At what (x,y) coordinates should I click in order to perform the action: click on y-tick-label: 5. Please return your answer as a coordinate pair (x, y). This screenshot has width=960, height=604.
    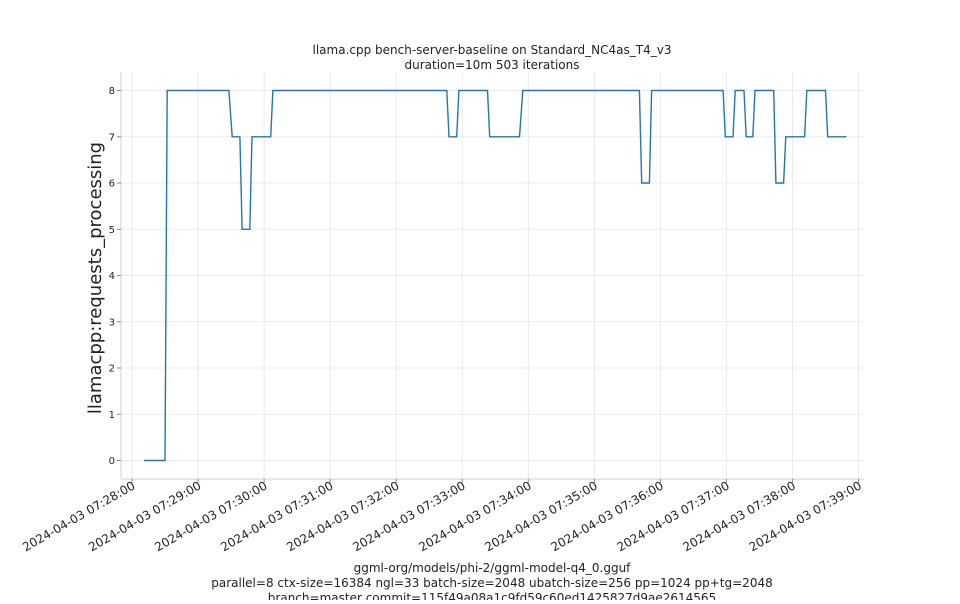
    Looking at the image, I should click on (112, 230).